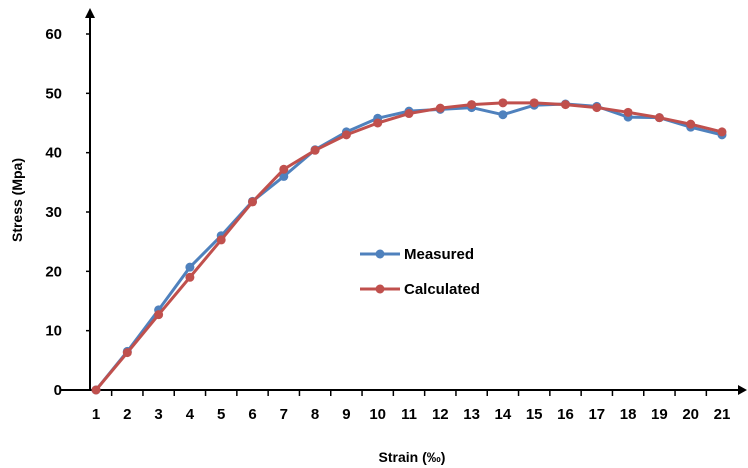 The width and height of the screenshot is (748, 468). I want to click on x-tick-label: 5, so click(221, 414).